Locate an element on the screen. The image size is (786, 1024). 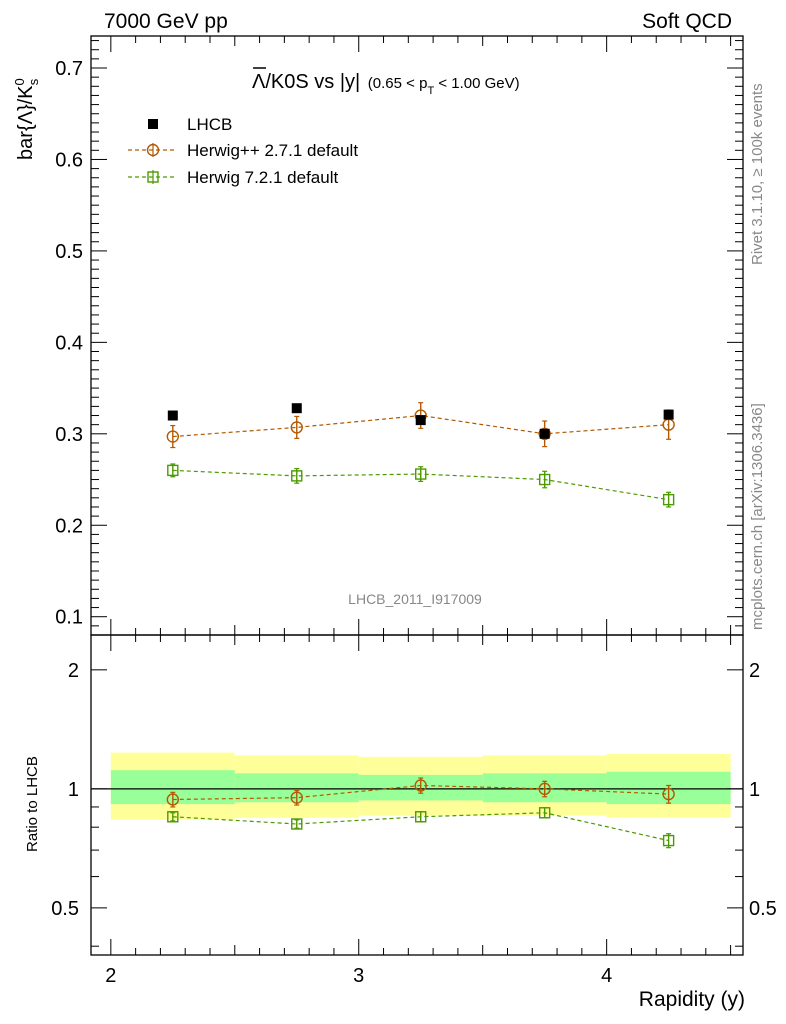
ratio-bands is located at coordinates (417, 786).